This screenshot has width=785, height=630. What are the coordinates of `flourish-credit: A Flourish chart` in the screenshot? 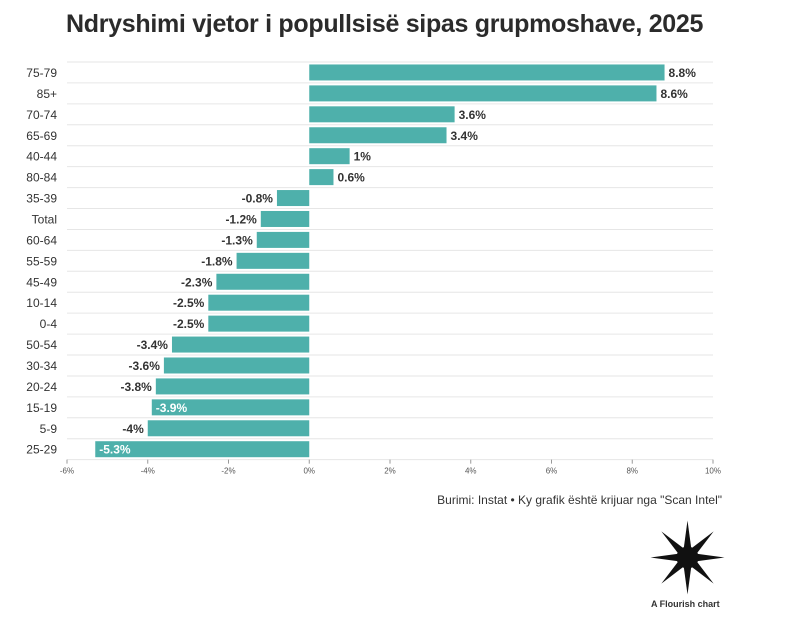 It's located at (685, 604).